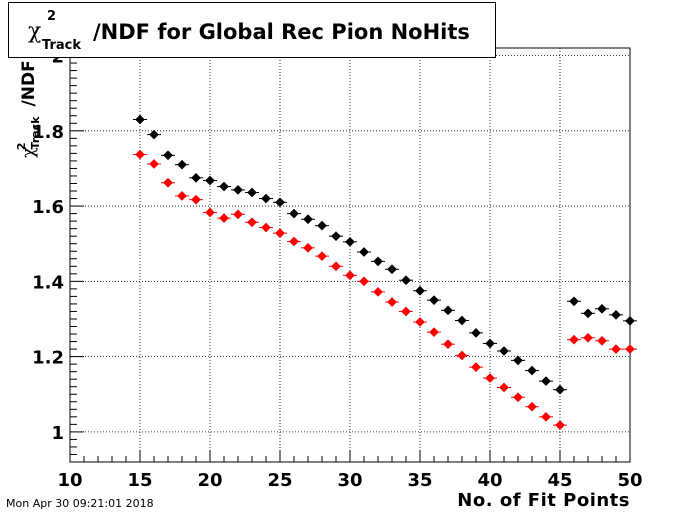 Image resolution: width=700 pixels, height=514 pixels. Describe the element at coordinates (349, 480) in the screenshot. I see `x-tick-label: 30` at that location.